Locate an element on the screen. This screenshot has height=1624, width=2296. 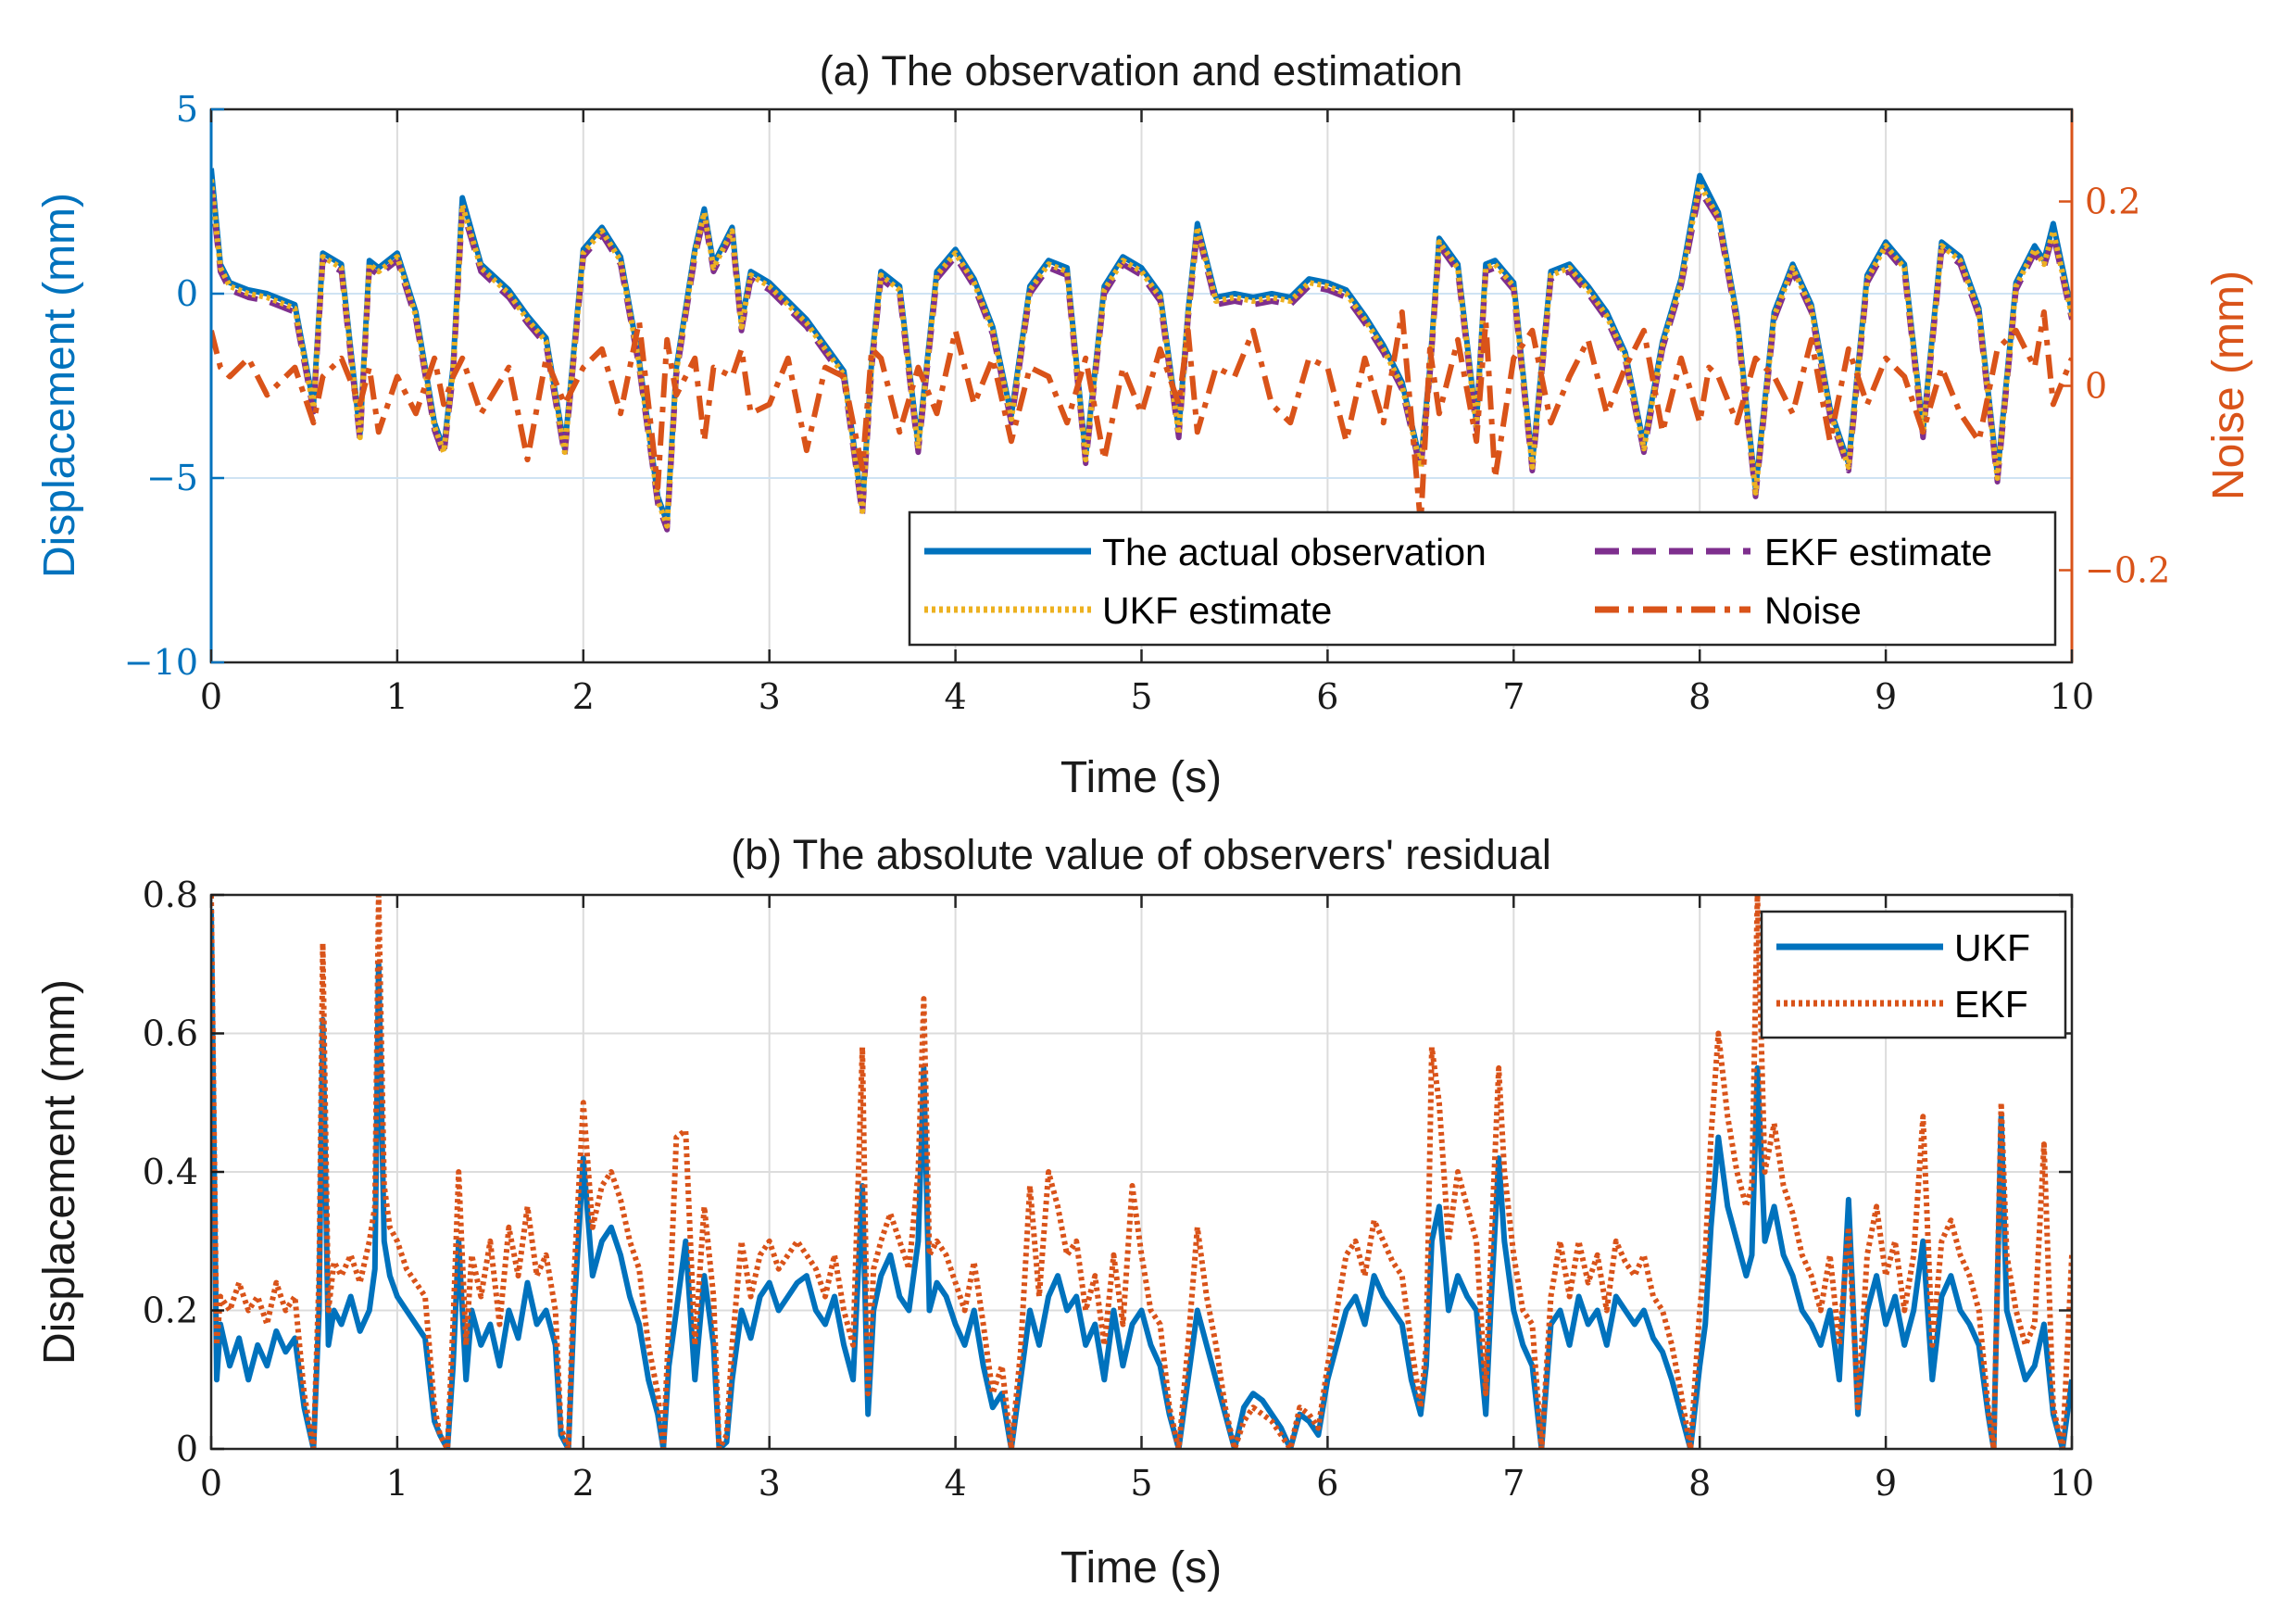
panel-a-legend-box is located at coordinates (1482, 578).